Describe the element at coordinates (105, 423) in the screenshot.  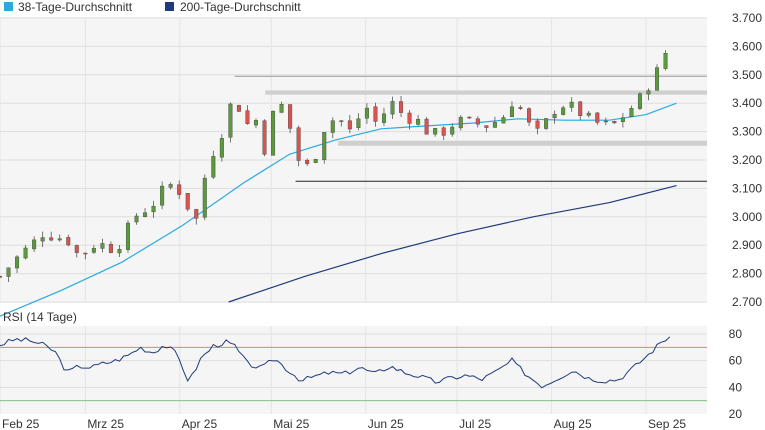
I see `x-tick-label: Mrz 25` at that location.